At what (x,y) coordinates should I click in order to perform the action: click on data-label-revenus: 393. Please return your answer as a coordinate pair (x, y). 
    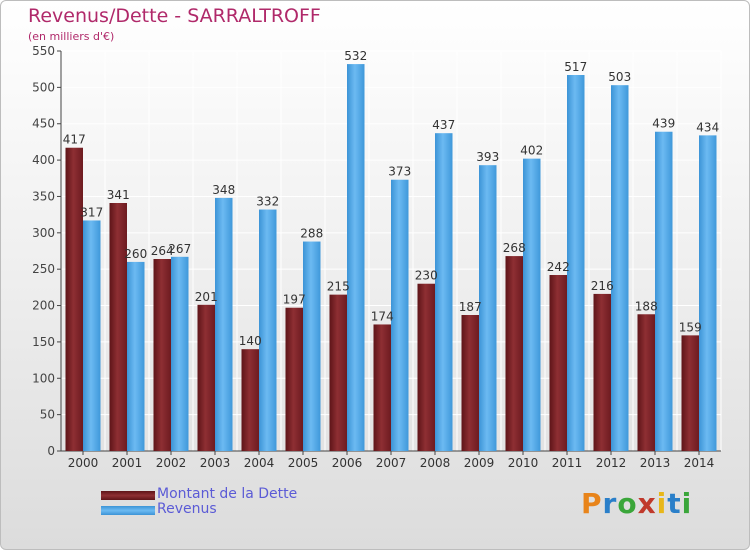
    Looking at the image, I should click on (487, 157).